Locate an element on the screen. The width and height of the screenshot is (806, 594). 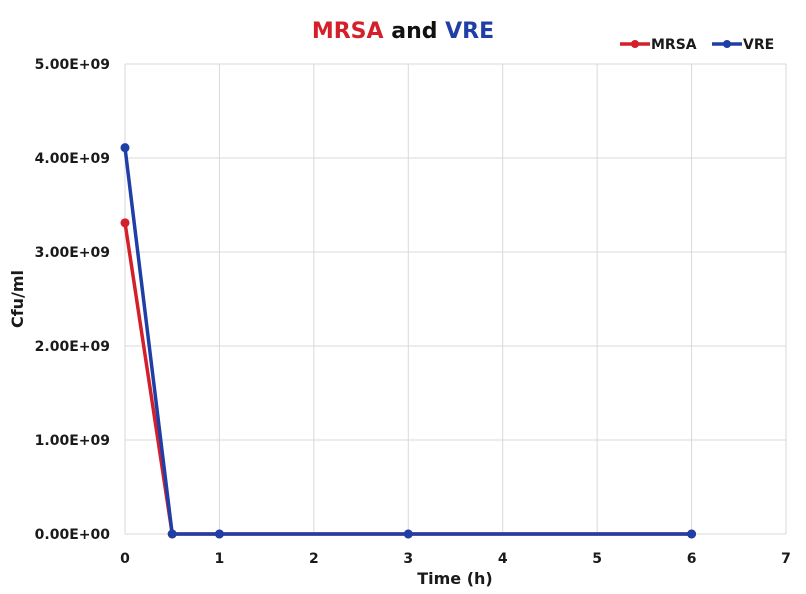
data-point-mrsa is located at coordinates (125, 223).